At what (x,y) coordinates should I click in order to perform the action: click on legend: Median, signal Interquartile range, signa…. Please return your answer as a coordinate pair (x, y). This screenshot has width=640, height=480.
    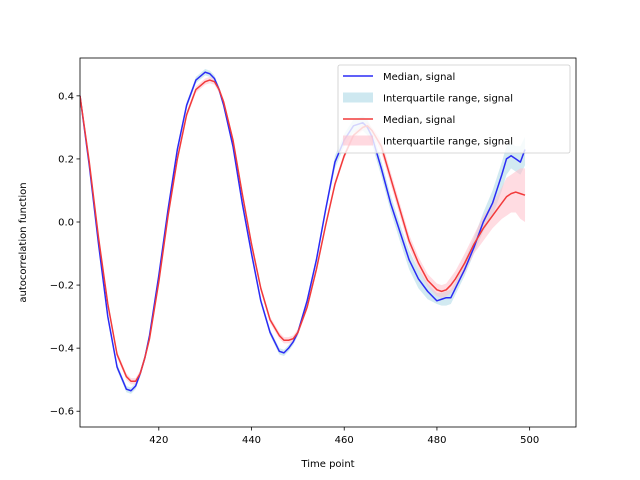
    Looking at the image, I should click on (454, 109).